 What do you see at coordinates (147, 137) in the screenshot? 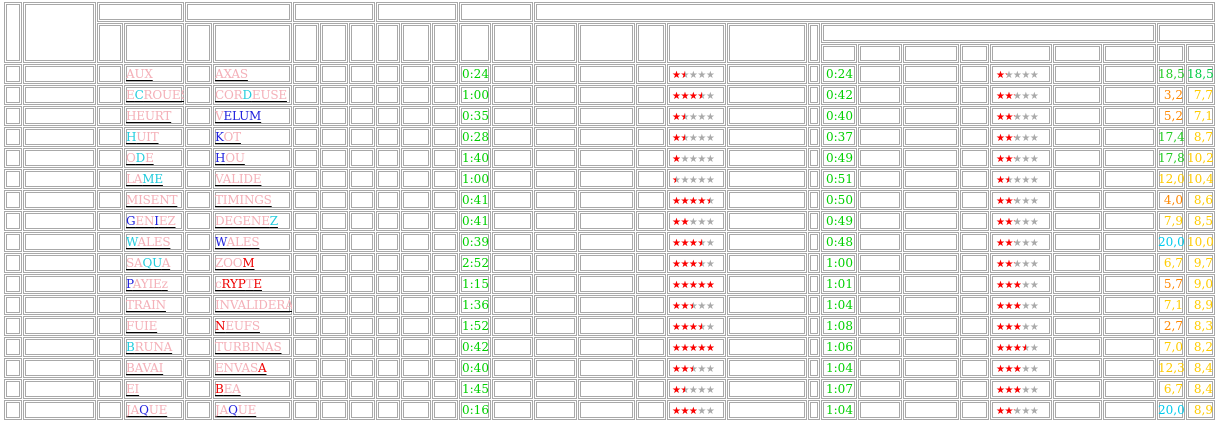
I see `word-part: UIT` at bounding box center [147, 137].